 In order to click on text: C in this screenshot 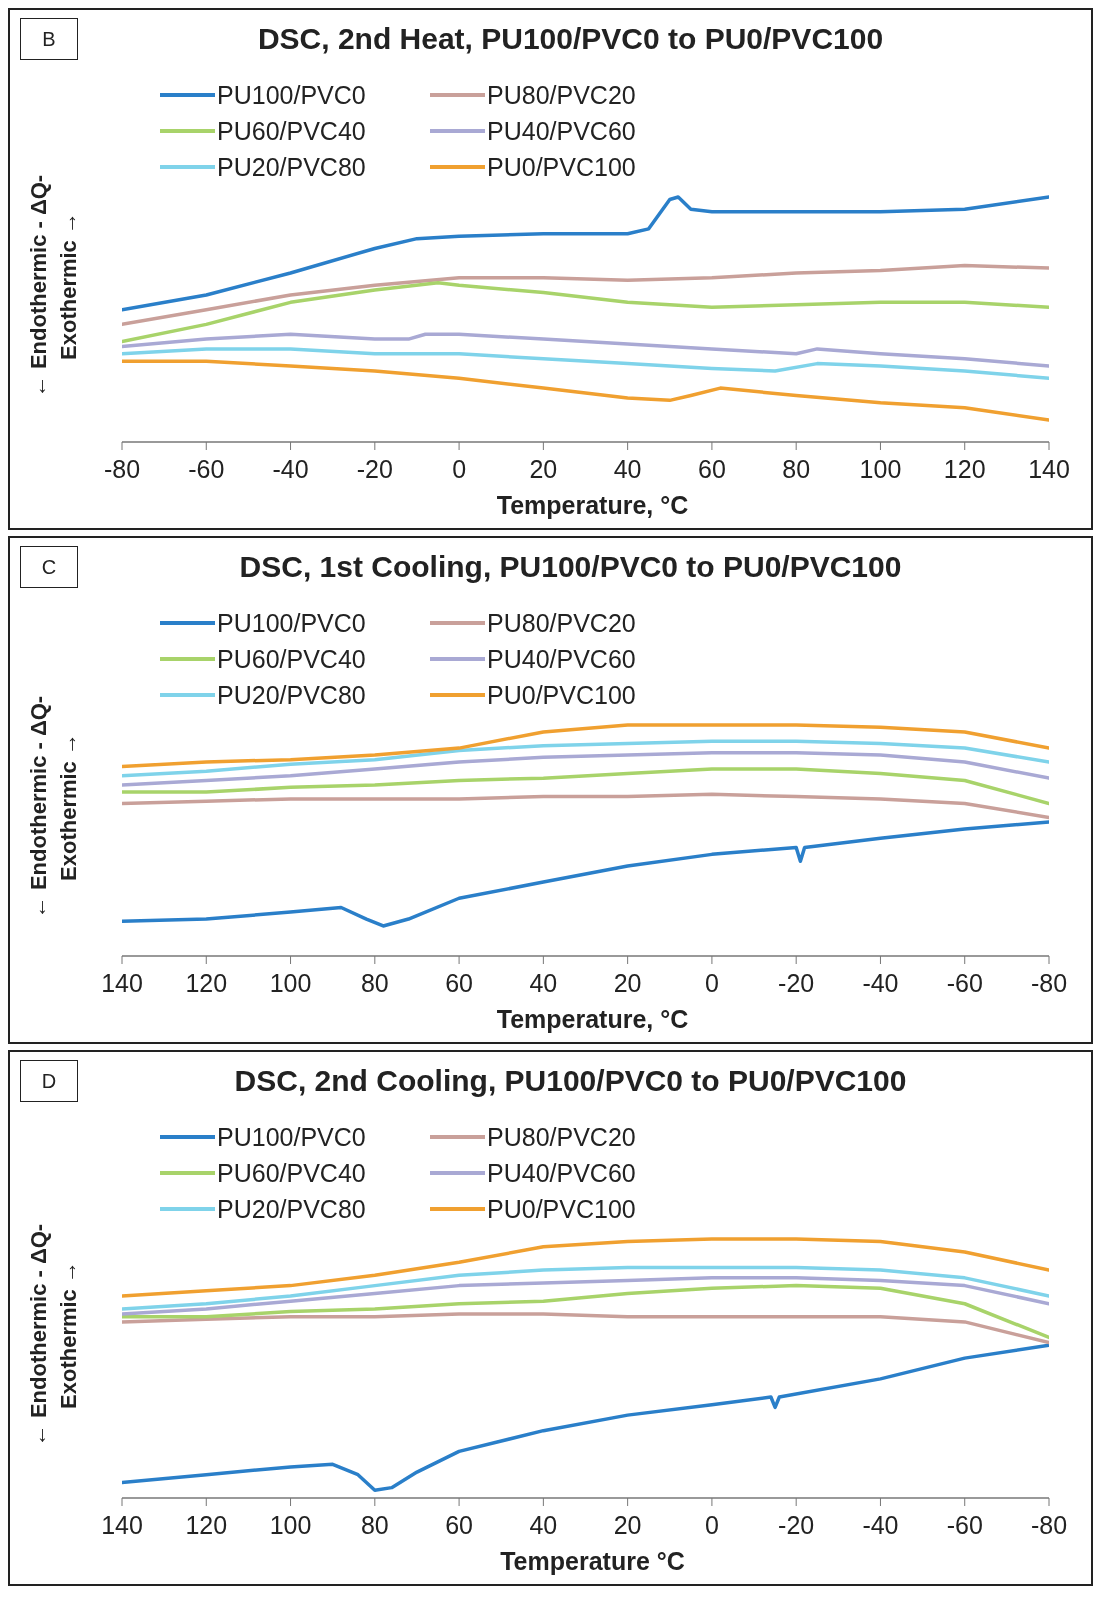, I will do `click(49, 567)`.